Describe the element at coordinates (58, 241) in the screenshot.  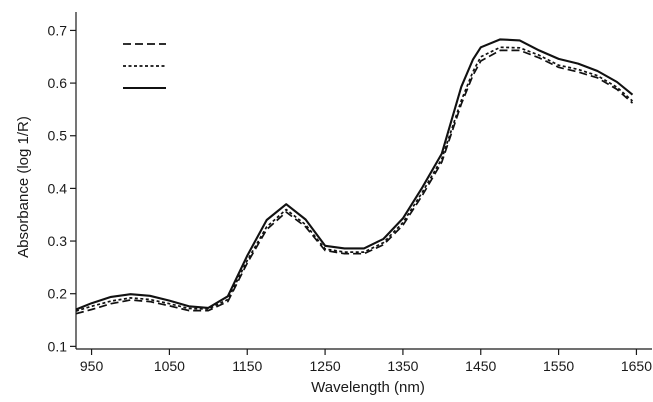
I see `y-tick-label-0.3: 0.3` at that location.